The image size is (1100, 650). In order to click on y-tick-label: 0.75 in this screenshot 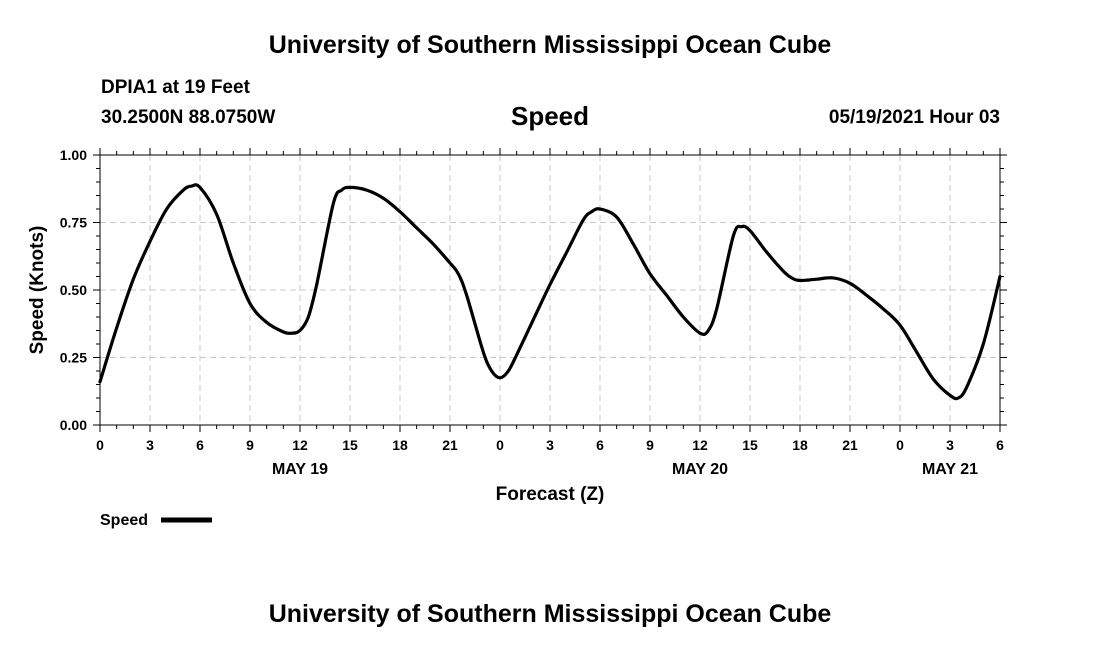, I will do `click(73, 223)`.